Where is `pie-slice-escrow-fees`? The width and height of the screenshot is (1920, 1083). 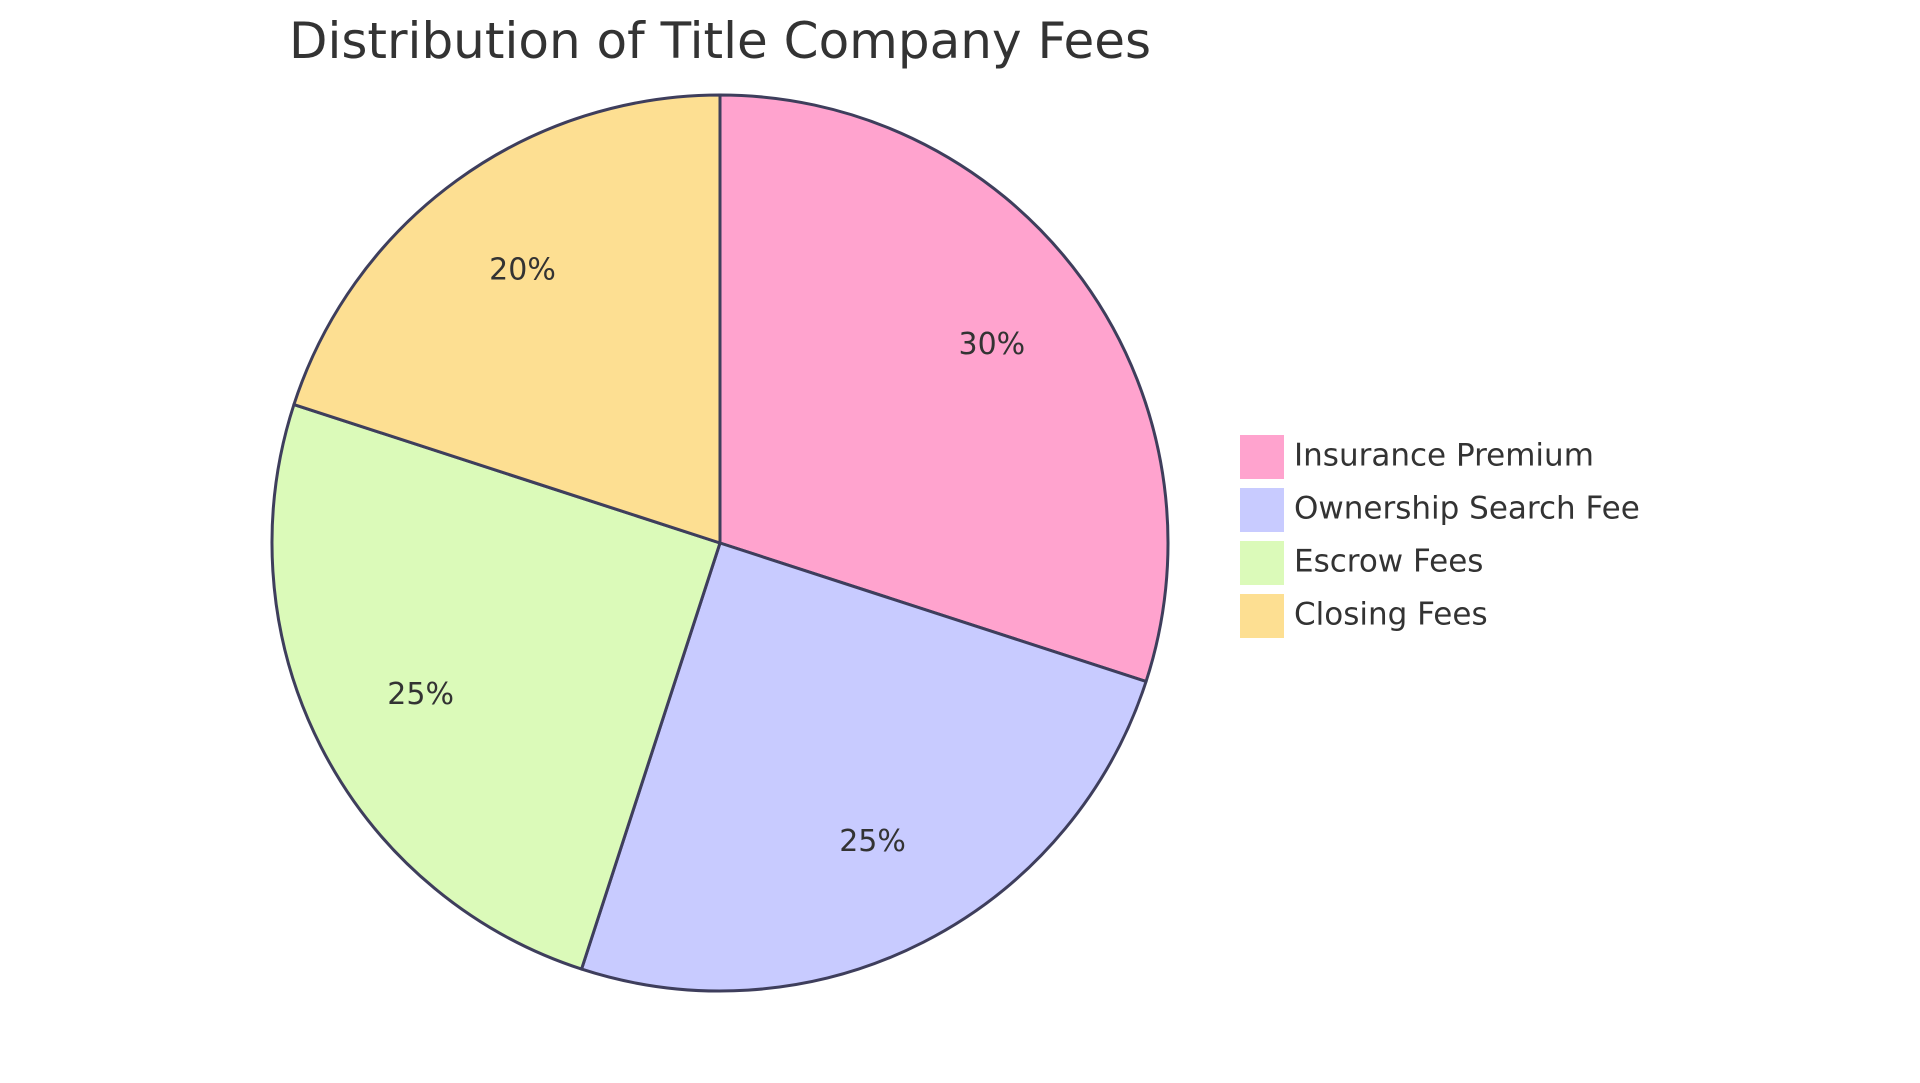
pie-slice-escrow-fees is located at coordinates (496, 687).